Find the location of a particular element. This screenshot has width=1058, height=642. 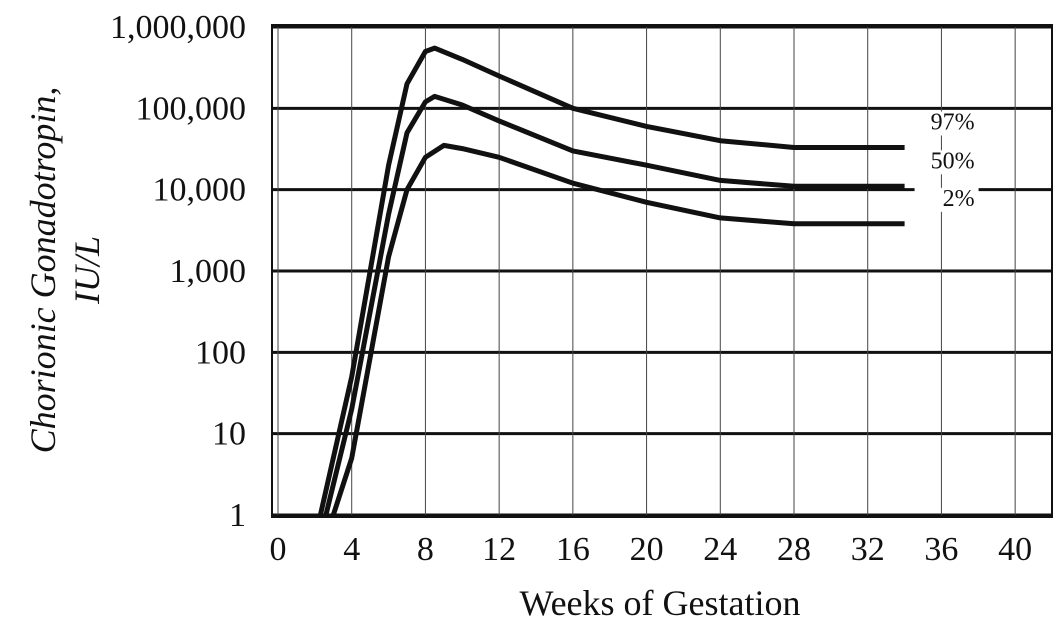

y-tick-label: 1,000,000 is located at coordinates (178, 27).